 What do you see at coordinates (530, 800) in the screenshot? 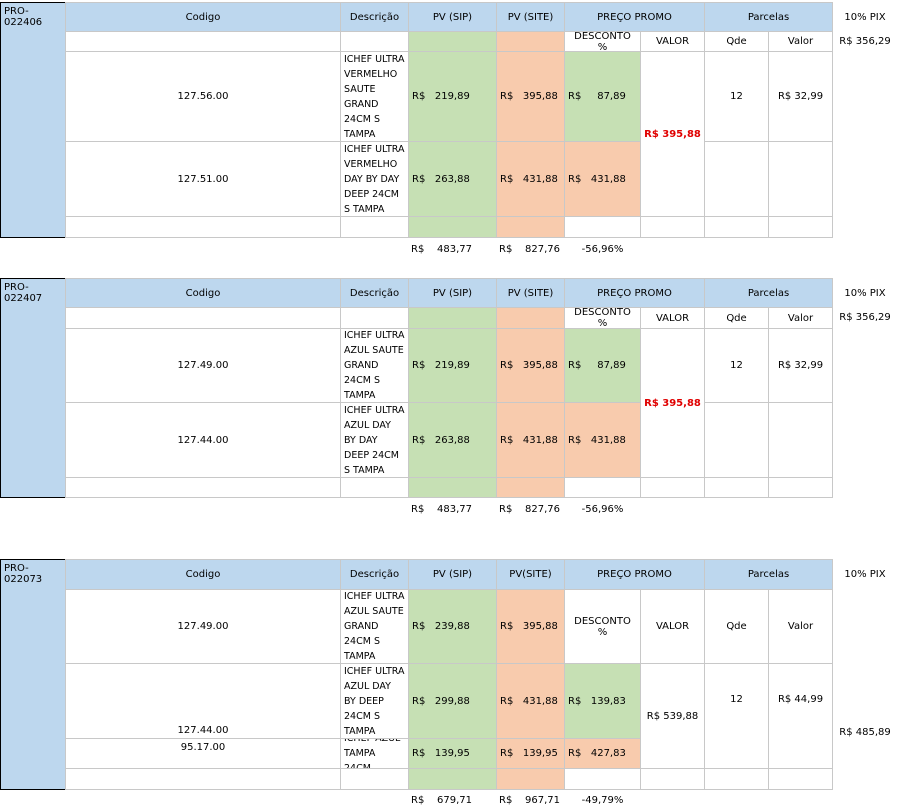
I see `total: R$ 967,71` at bounding box center [530, 800].